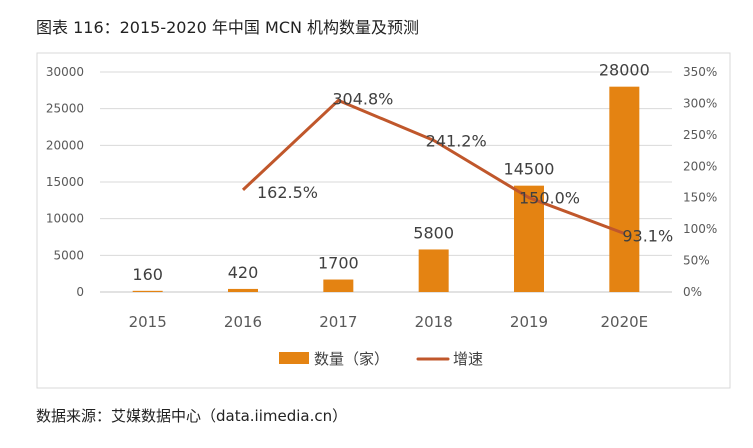  I want to click on legend-line-label: 增速, so click(468, 359).